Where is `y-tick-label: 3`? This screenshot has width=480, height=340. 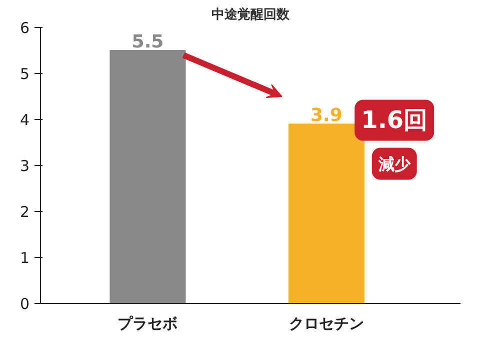 y-tick-label: 3 is located at coordinates (25, 166).